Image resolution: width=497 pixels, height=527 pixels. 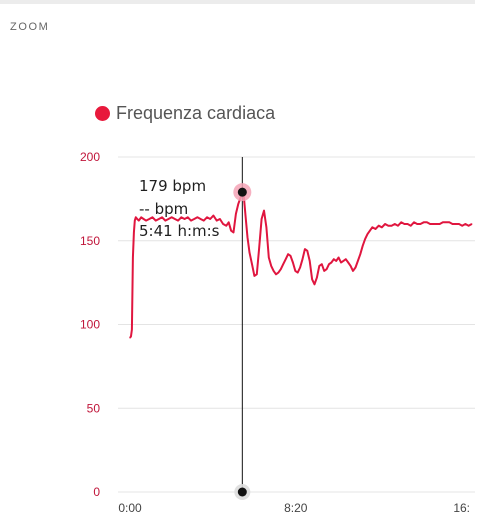 What do you see at coordinates (242, 192) in the screenshot?
I see `cursor-marker` at bounding box center [242, 192].